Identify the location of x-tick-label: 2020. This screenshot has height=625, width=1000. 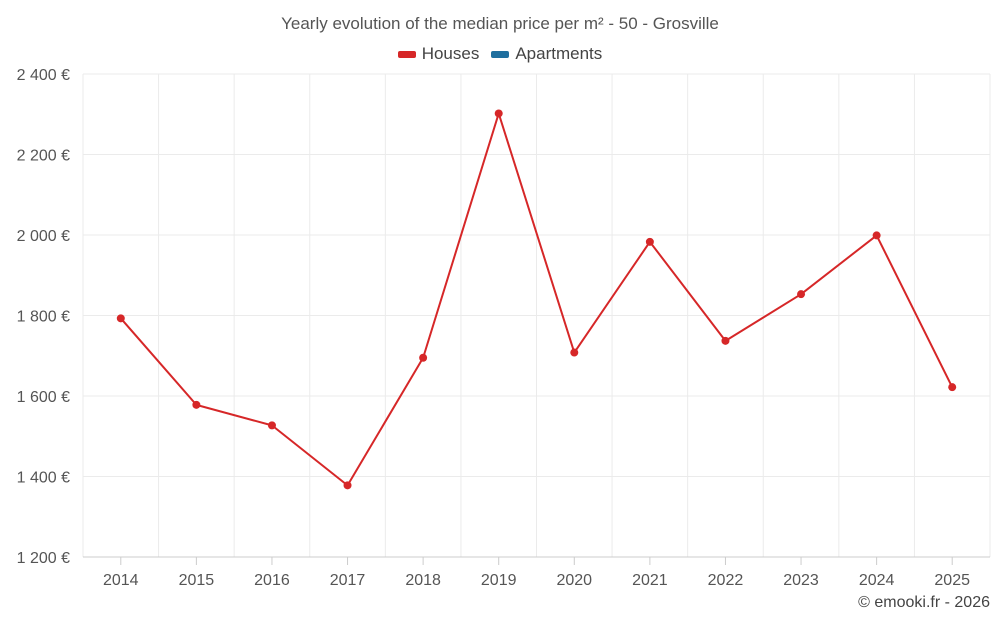
(574, 580).